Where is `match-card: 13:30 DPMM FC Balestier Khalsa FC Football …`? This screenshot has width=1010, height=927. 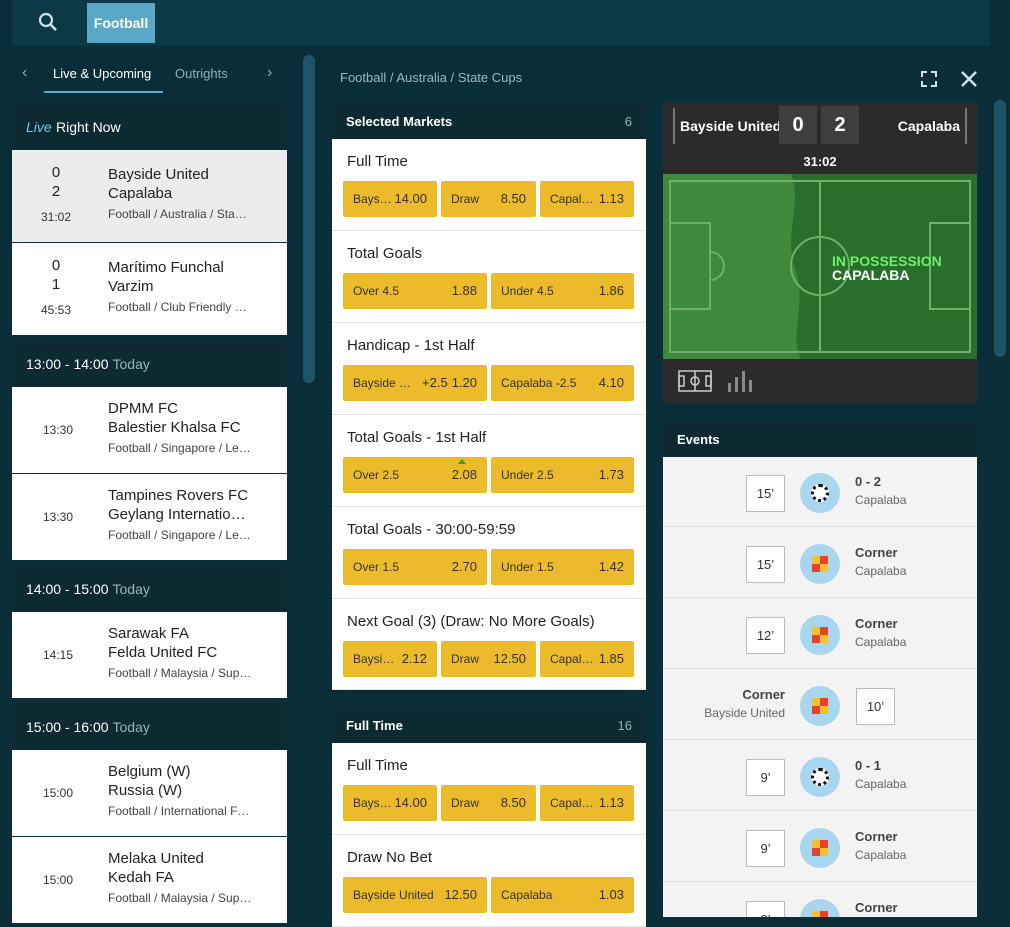 match-card: 13:30 DPMM FC Balestier Khalsa FC Football … is located at coordinates (149, 430).